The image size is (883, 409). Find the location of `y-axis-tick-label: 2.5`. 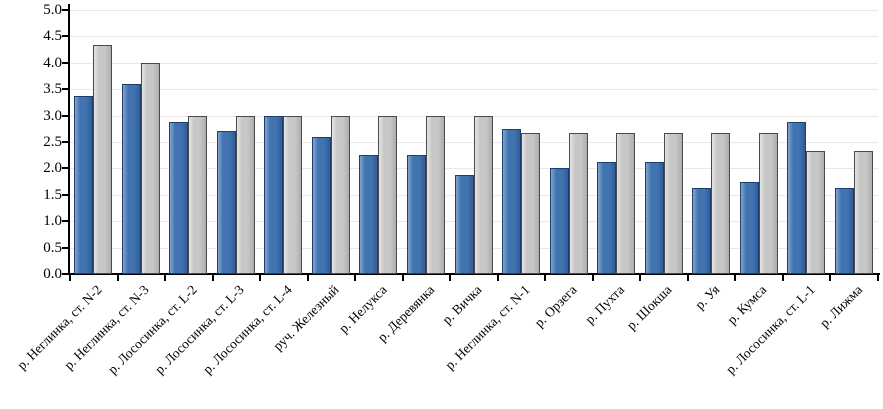

y-axis-tick-label: 2.5 is located at coordinates (52, 142).